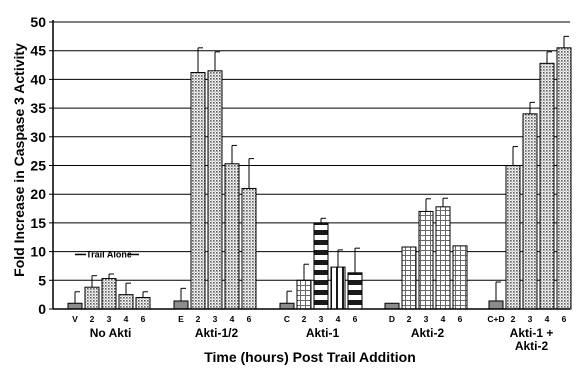 This screenshot has height=369, width=585. What do you see at coordinates (42, 280) in the screenshot?
I see `y-tick-label: 5` at bounding box center [42, 280].